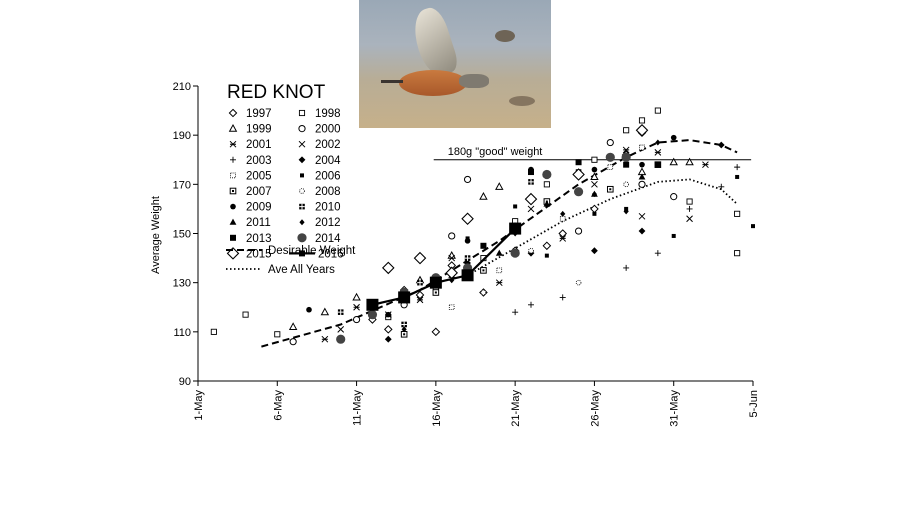 The image size is (924, 520). Describe the element at coordinates (328, 239) in the screenshot. I see `legend-label-2014: 2014` at that location.